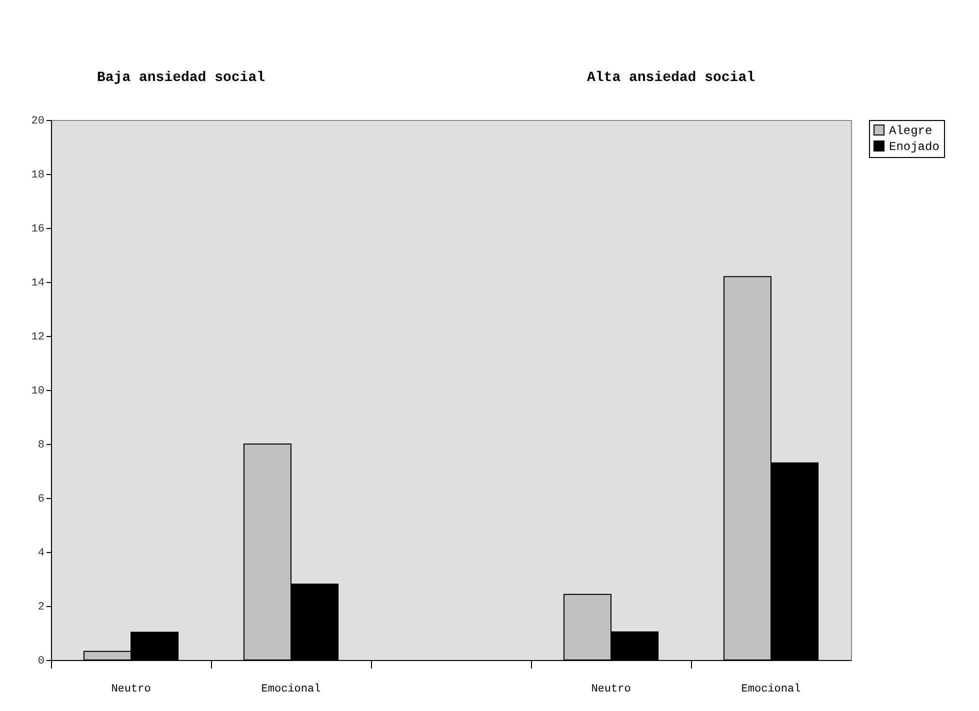 Image resolution: width=979 pixels, height=711 pixels. I want to click on y-tick-label: 2, so click(41, 608).